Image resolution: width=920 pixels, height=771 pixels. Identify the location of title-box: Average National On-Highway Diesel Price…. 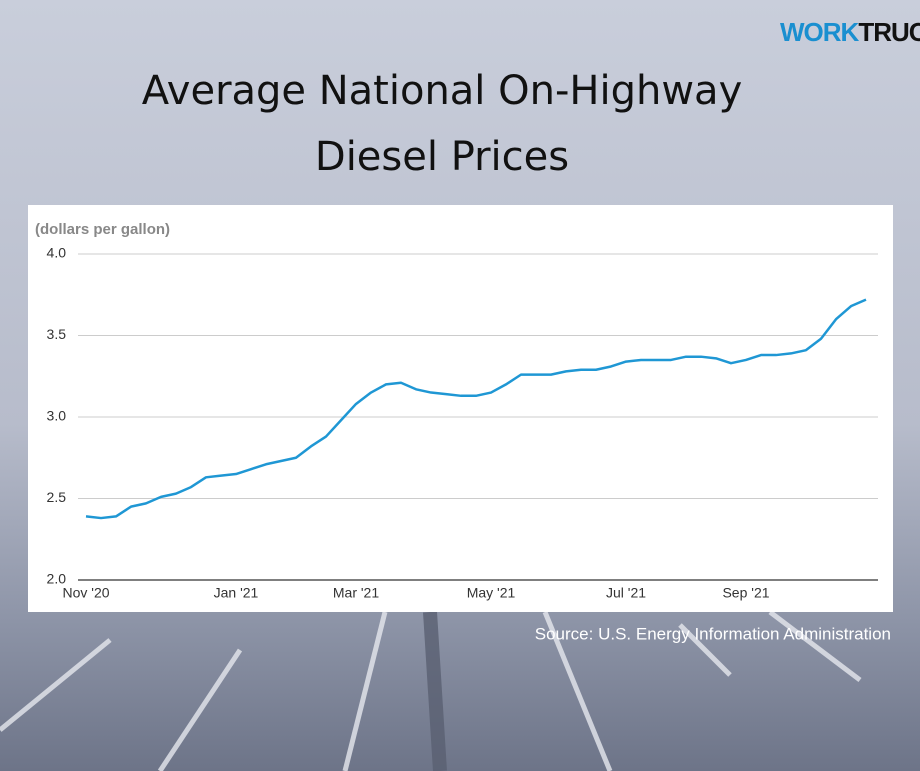
(442, 124).